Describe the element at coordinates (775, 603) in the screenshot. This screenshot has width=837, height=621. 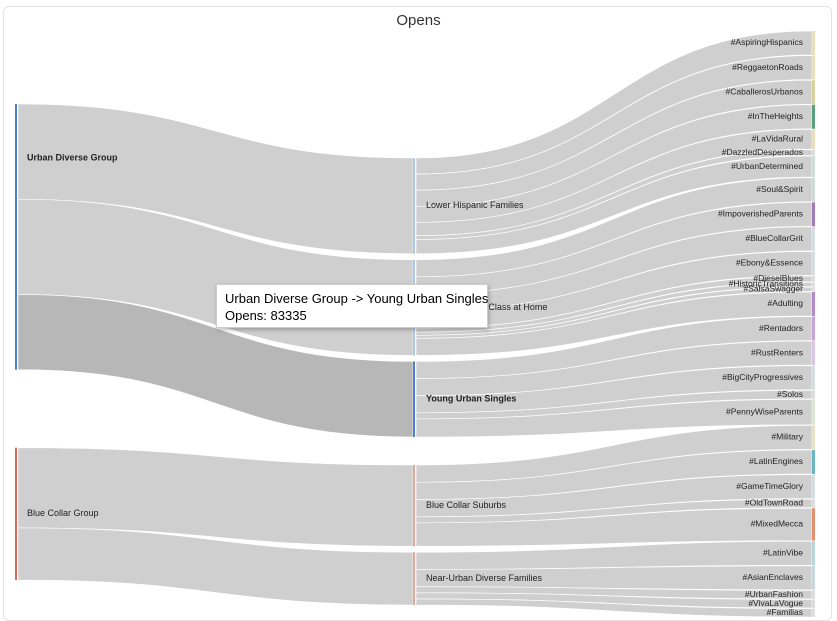
I see `label-vivalavogue: #VivaLaVogue` at that location.